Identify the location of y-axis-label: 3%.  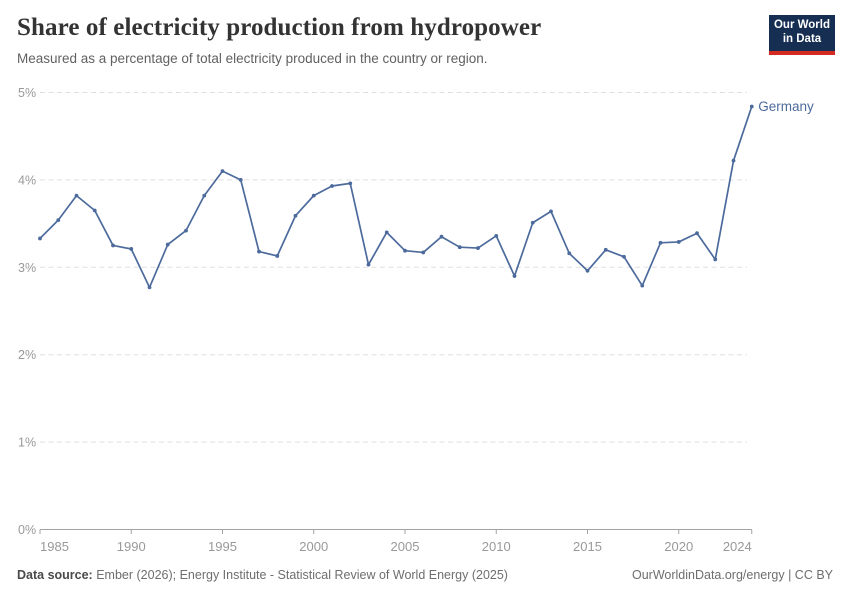
(27, 268).